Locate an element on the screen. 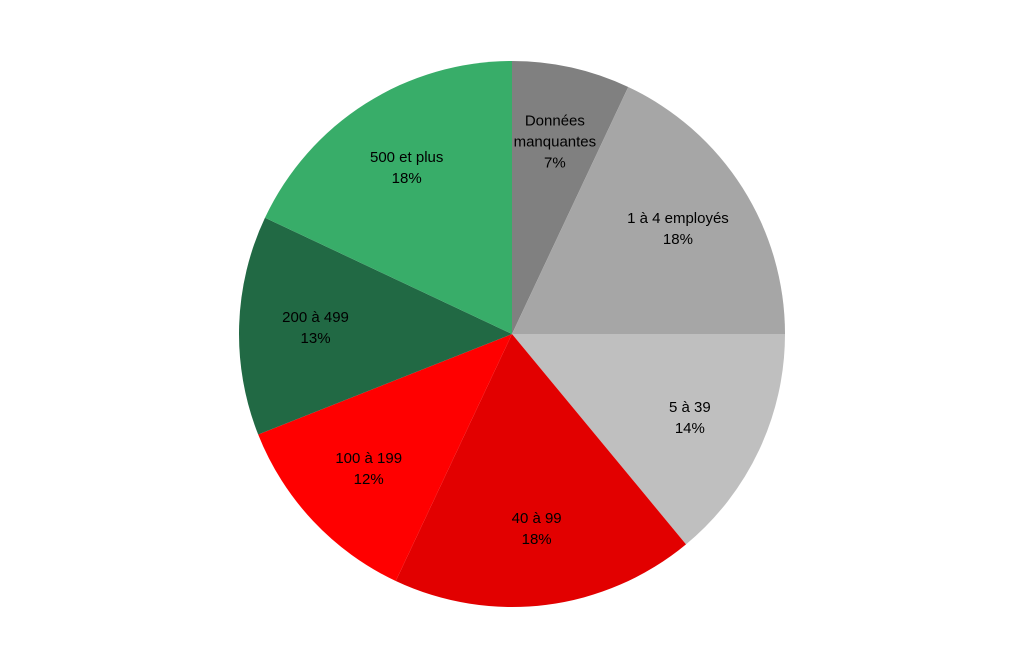  data-label: 5 à 39 14% is located at coordinates (690, 418).